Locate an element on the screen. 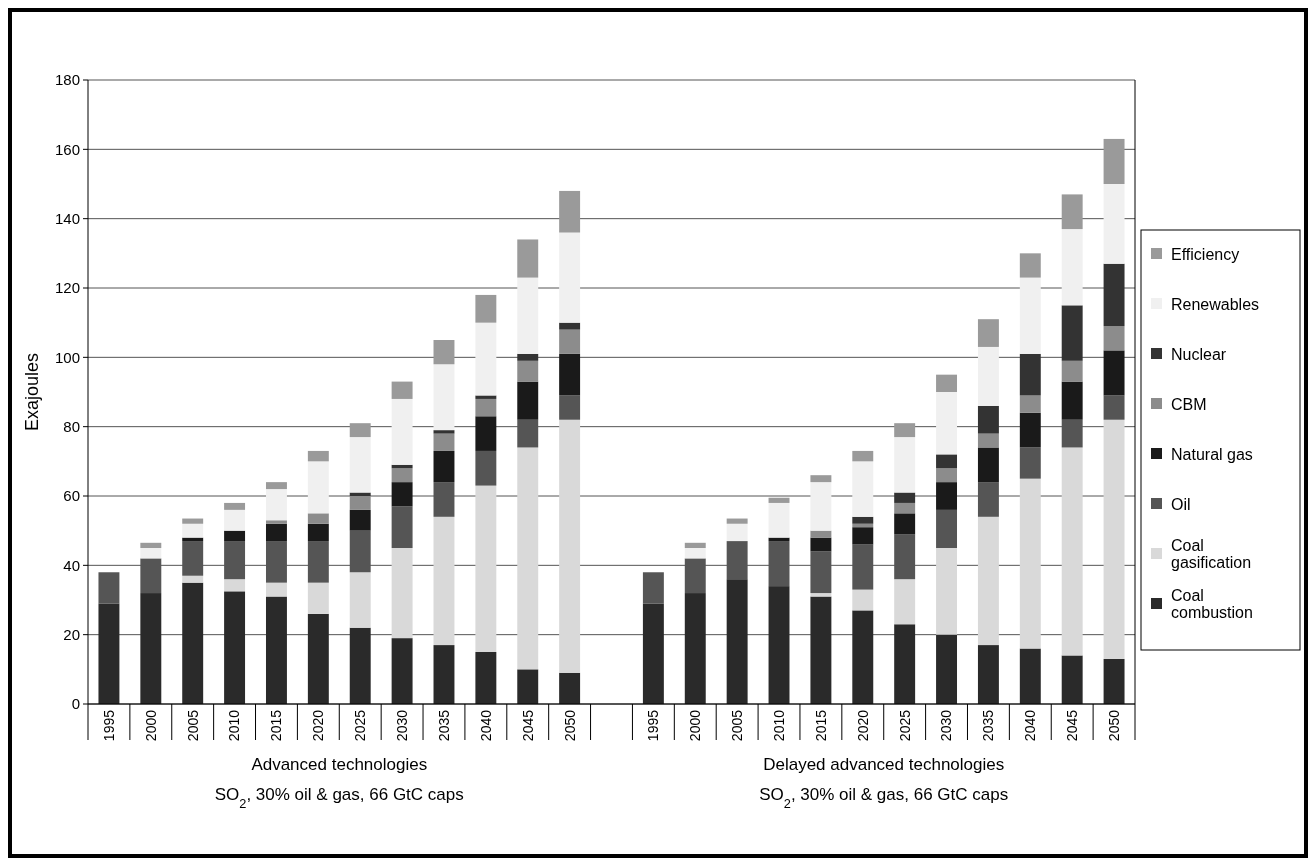 The width and height of the screenshot is (1316, 865). y-tick-label: 160 is located at coordinates (67, 149).